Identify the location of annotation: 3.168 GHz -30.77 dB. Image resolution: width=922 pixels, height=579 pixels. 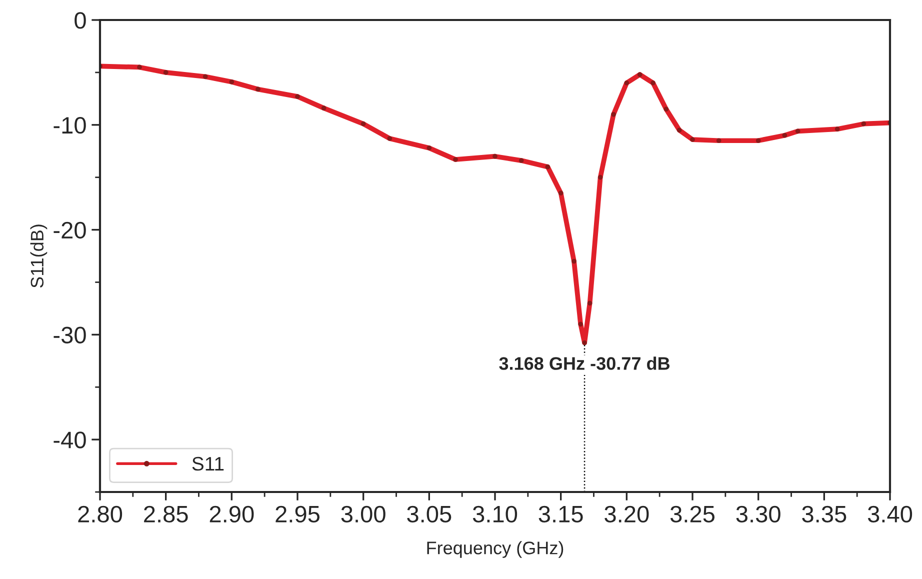
(584, 363).